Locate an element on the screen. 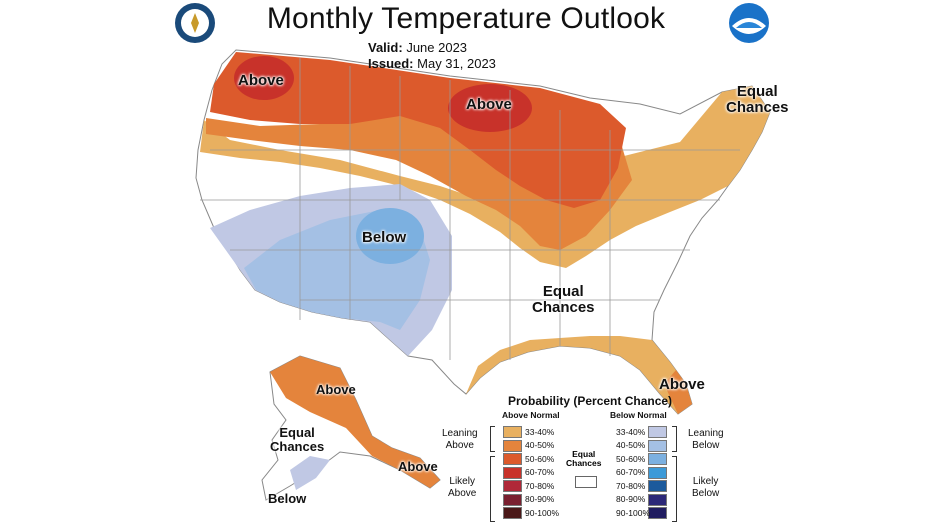 This screenshot has width=932, height=524. valid-line: Valid: June 2023 is located at coordinates (417, 47).